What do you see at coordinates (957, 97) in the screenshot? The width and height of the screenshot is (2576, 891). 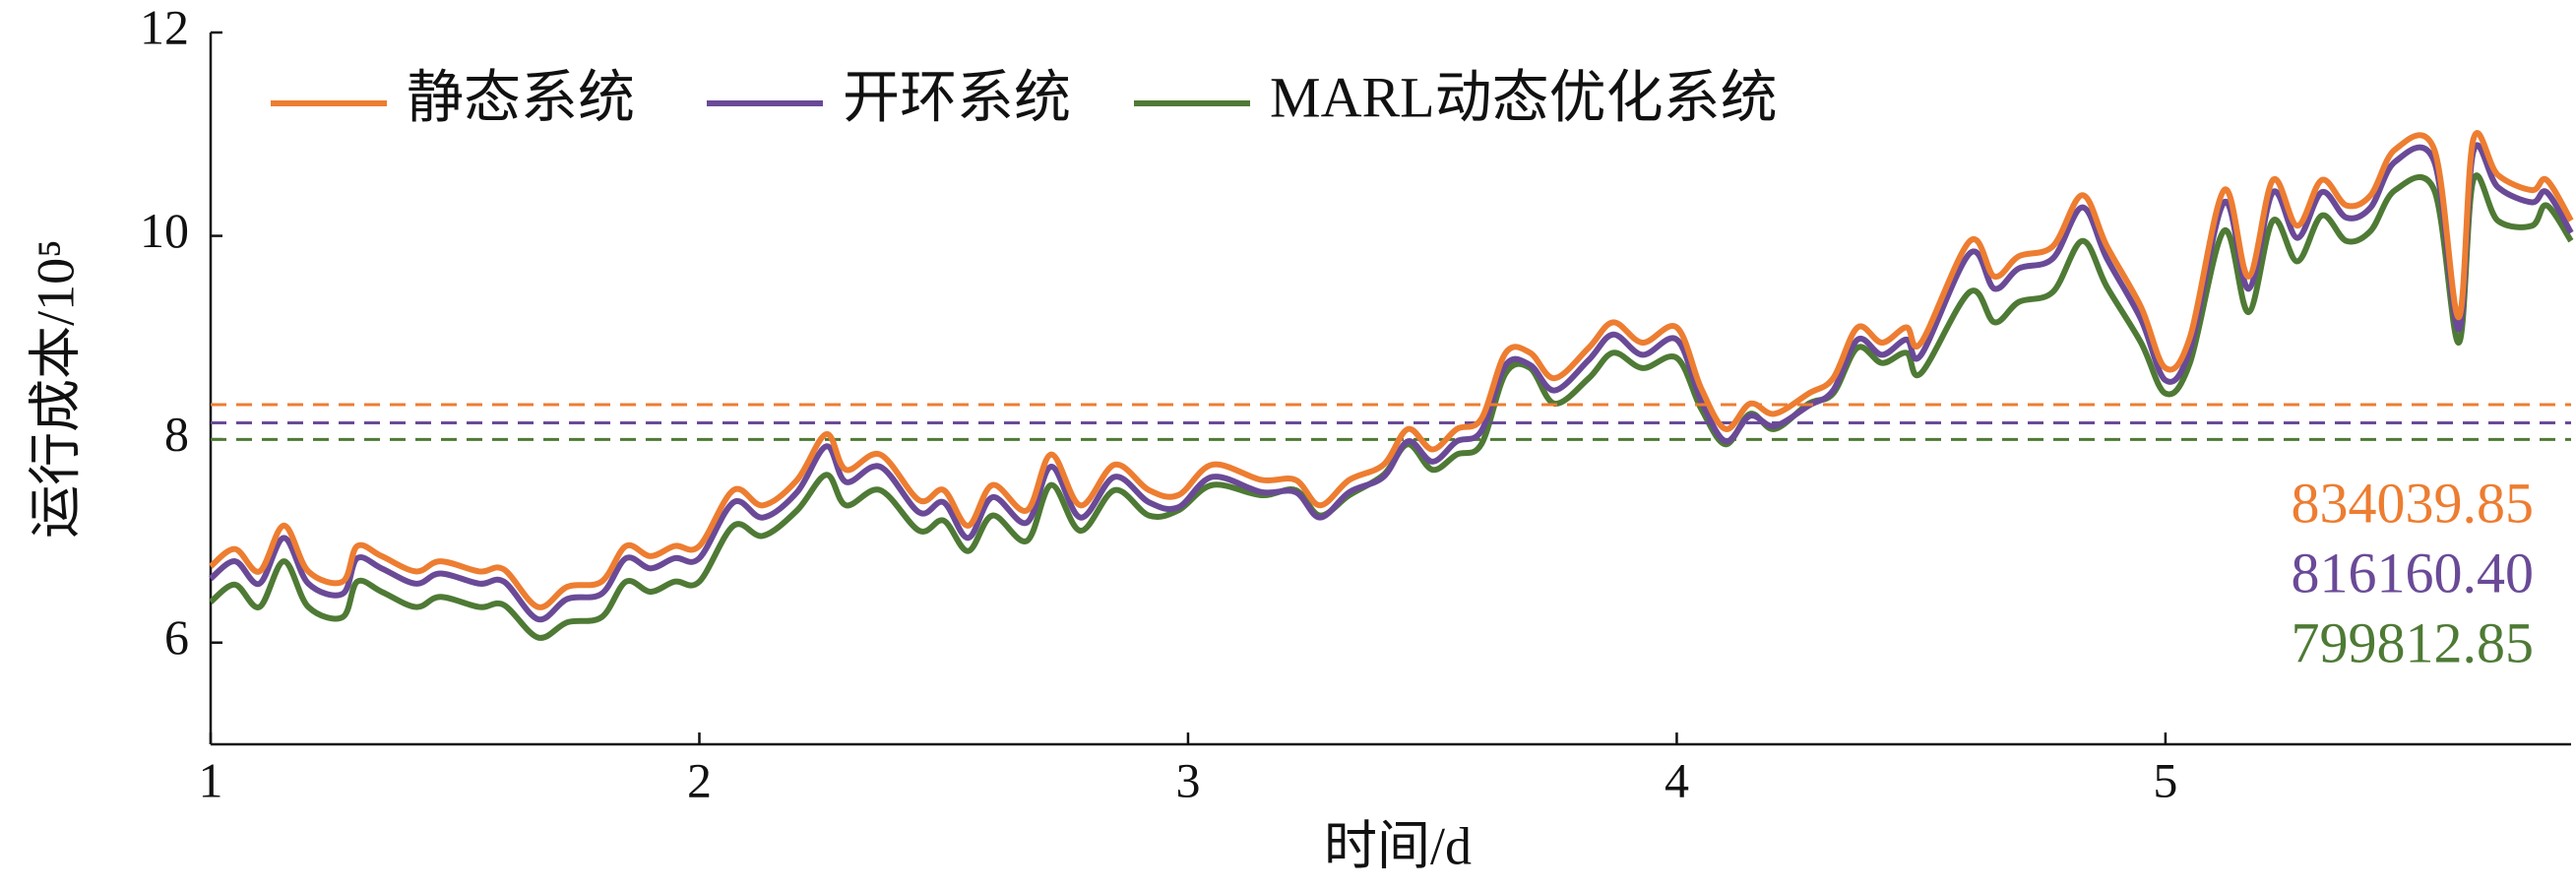 I see `legend-label: 开环系统` at bounding box center [957, 97].